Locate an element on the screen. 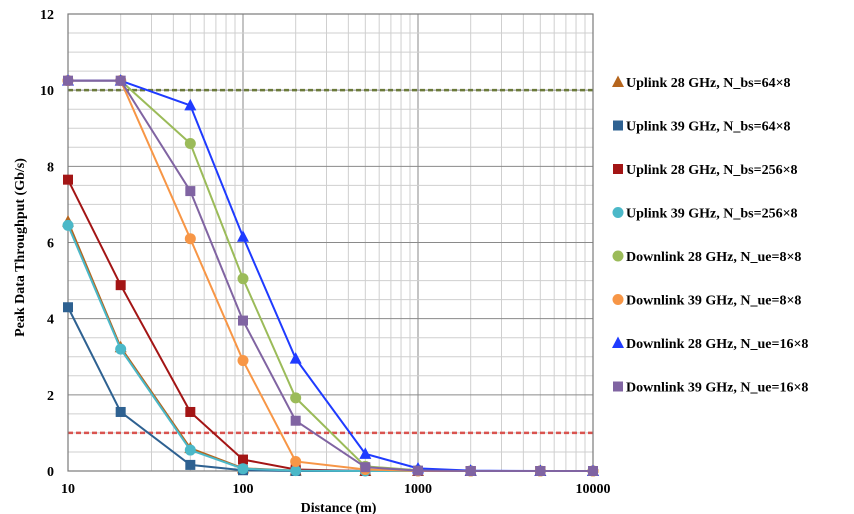  legend-label: Uplink 39 GHz, N_bs=256×8 is located at coordinates (712, 214).